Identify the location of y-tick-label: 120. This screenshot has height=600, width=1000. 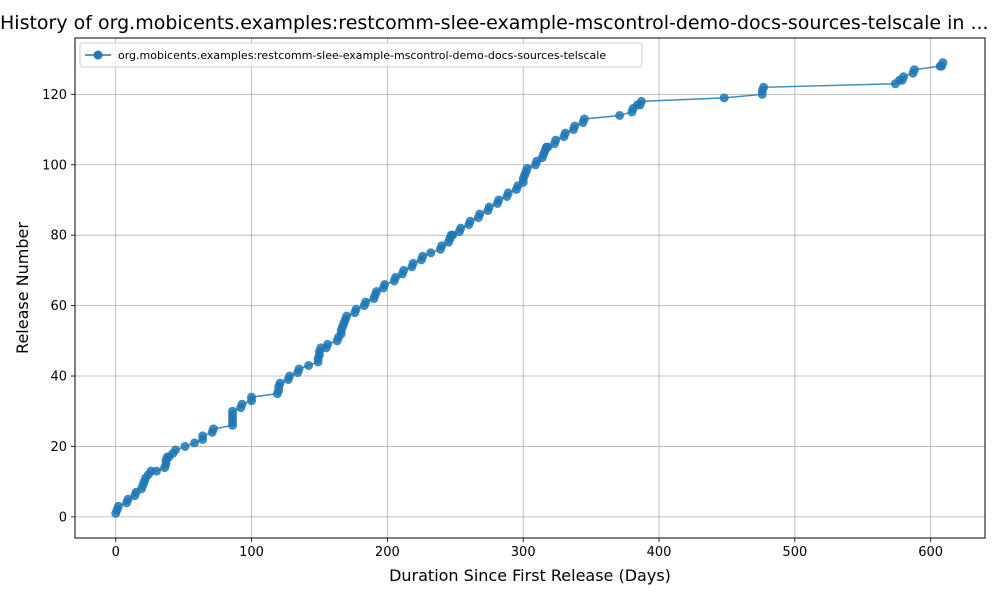
(54, 95).